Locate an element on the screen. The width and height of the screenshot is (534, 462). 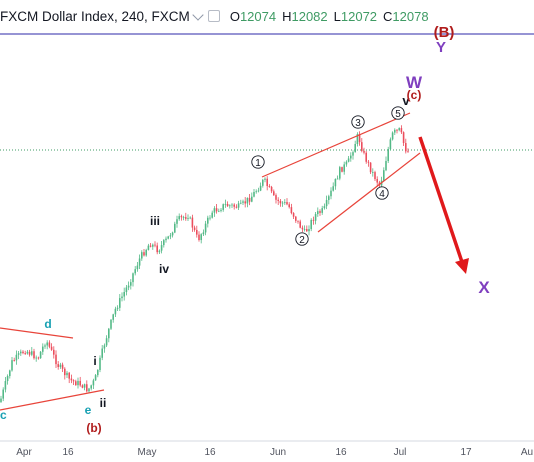
trend-line-wedge-upper is located at coordinates (336, 145).